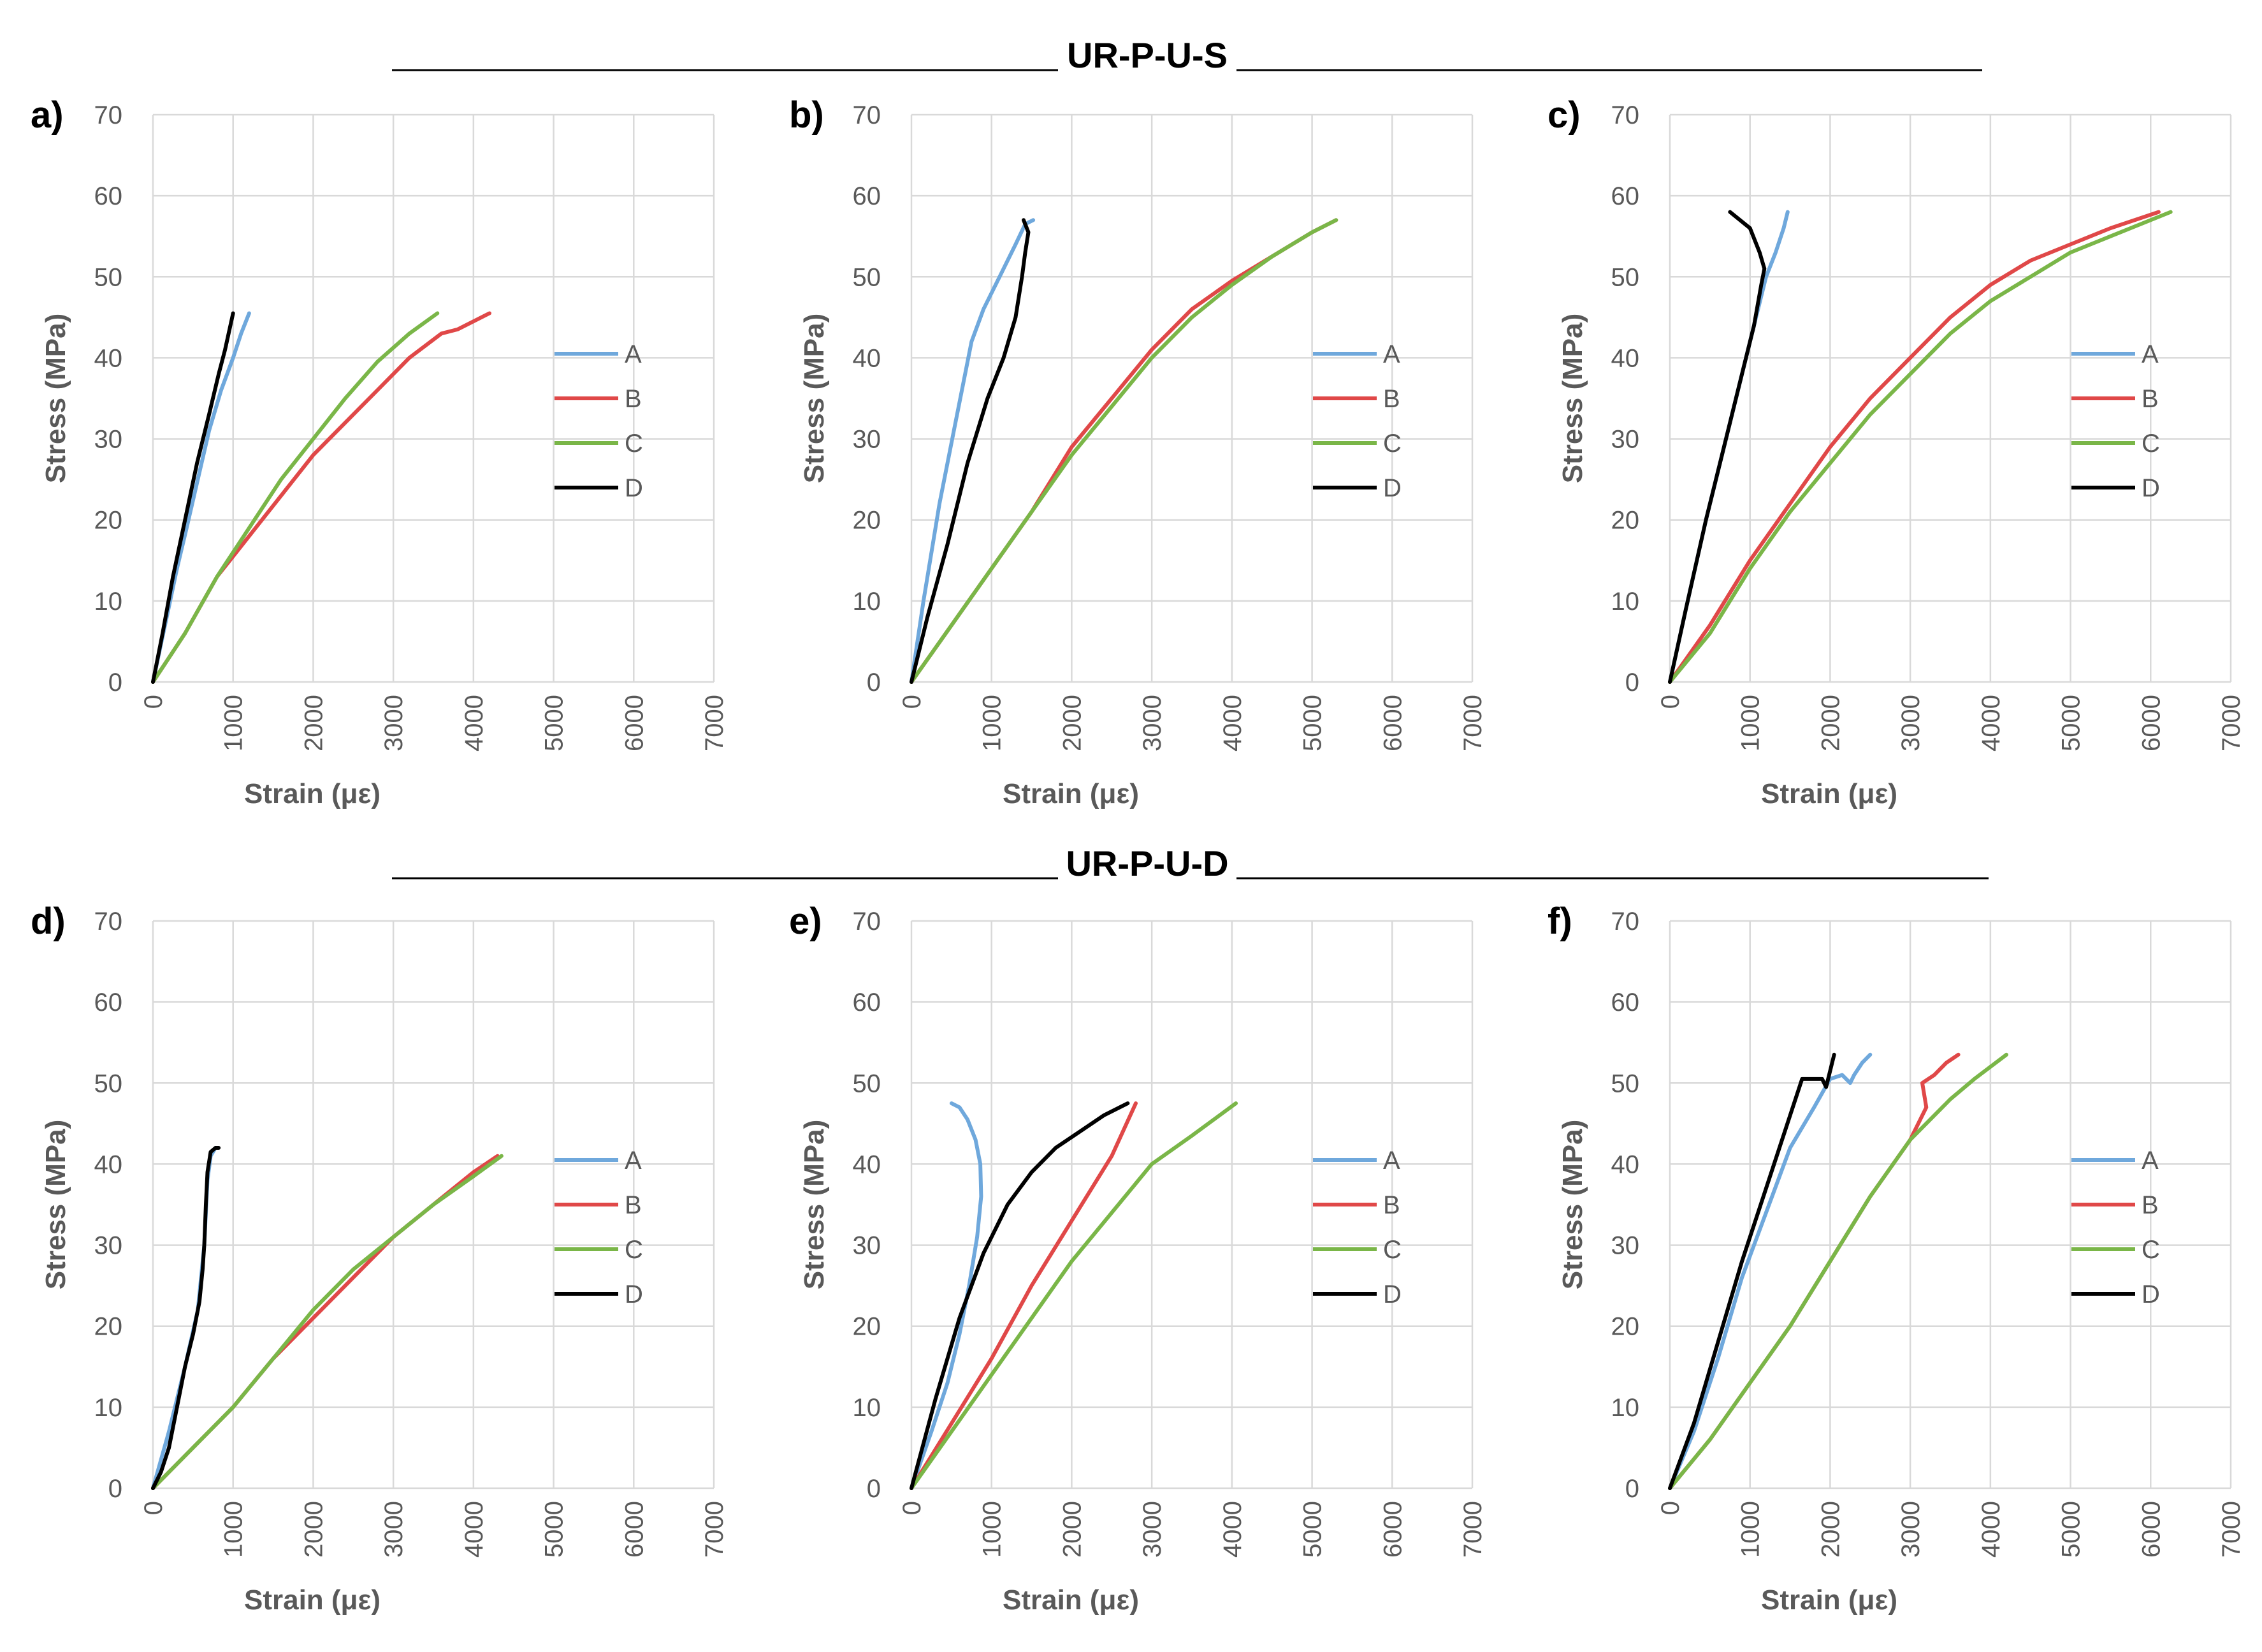  I want to click on panel-label: d), so click(48, 921).